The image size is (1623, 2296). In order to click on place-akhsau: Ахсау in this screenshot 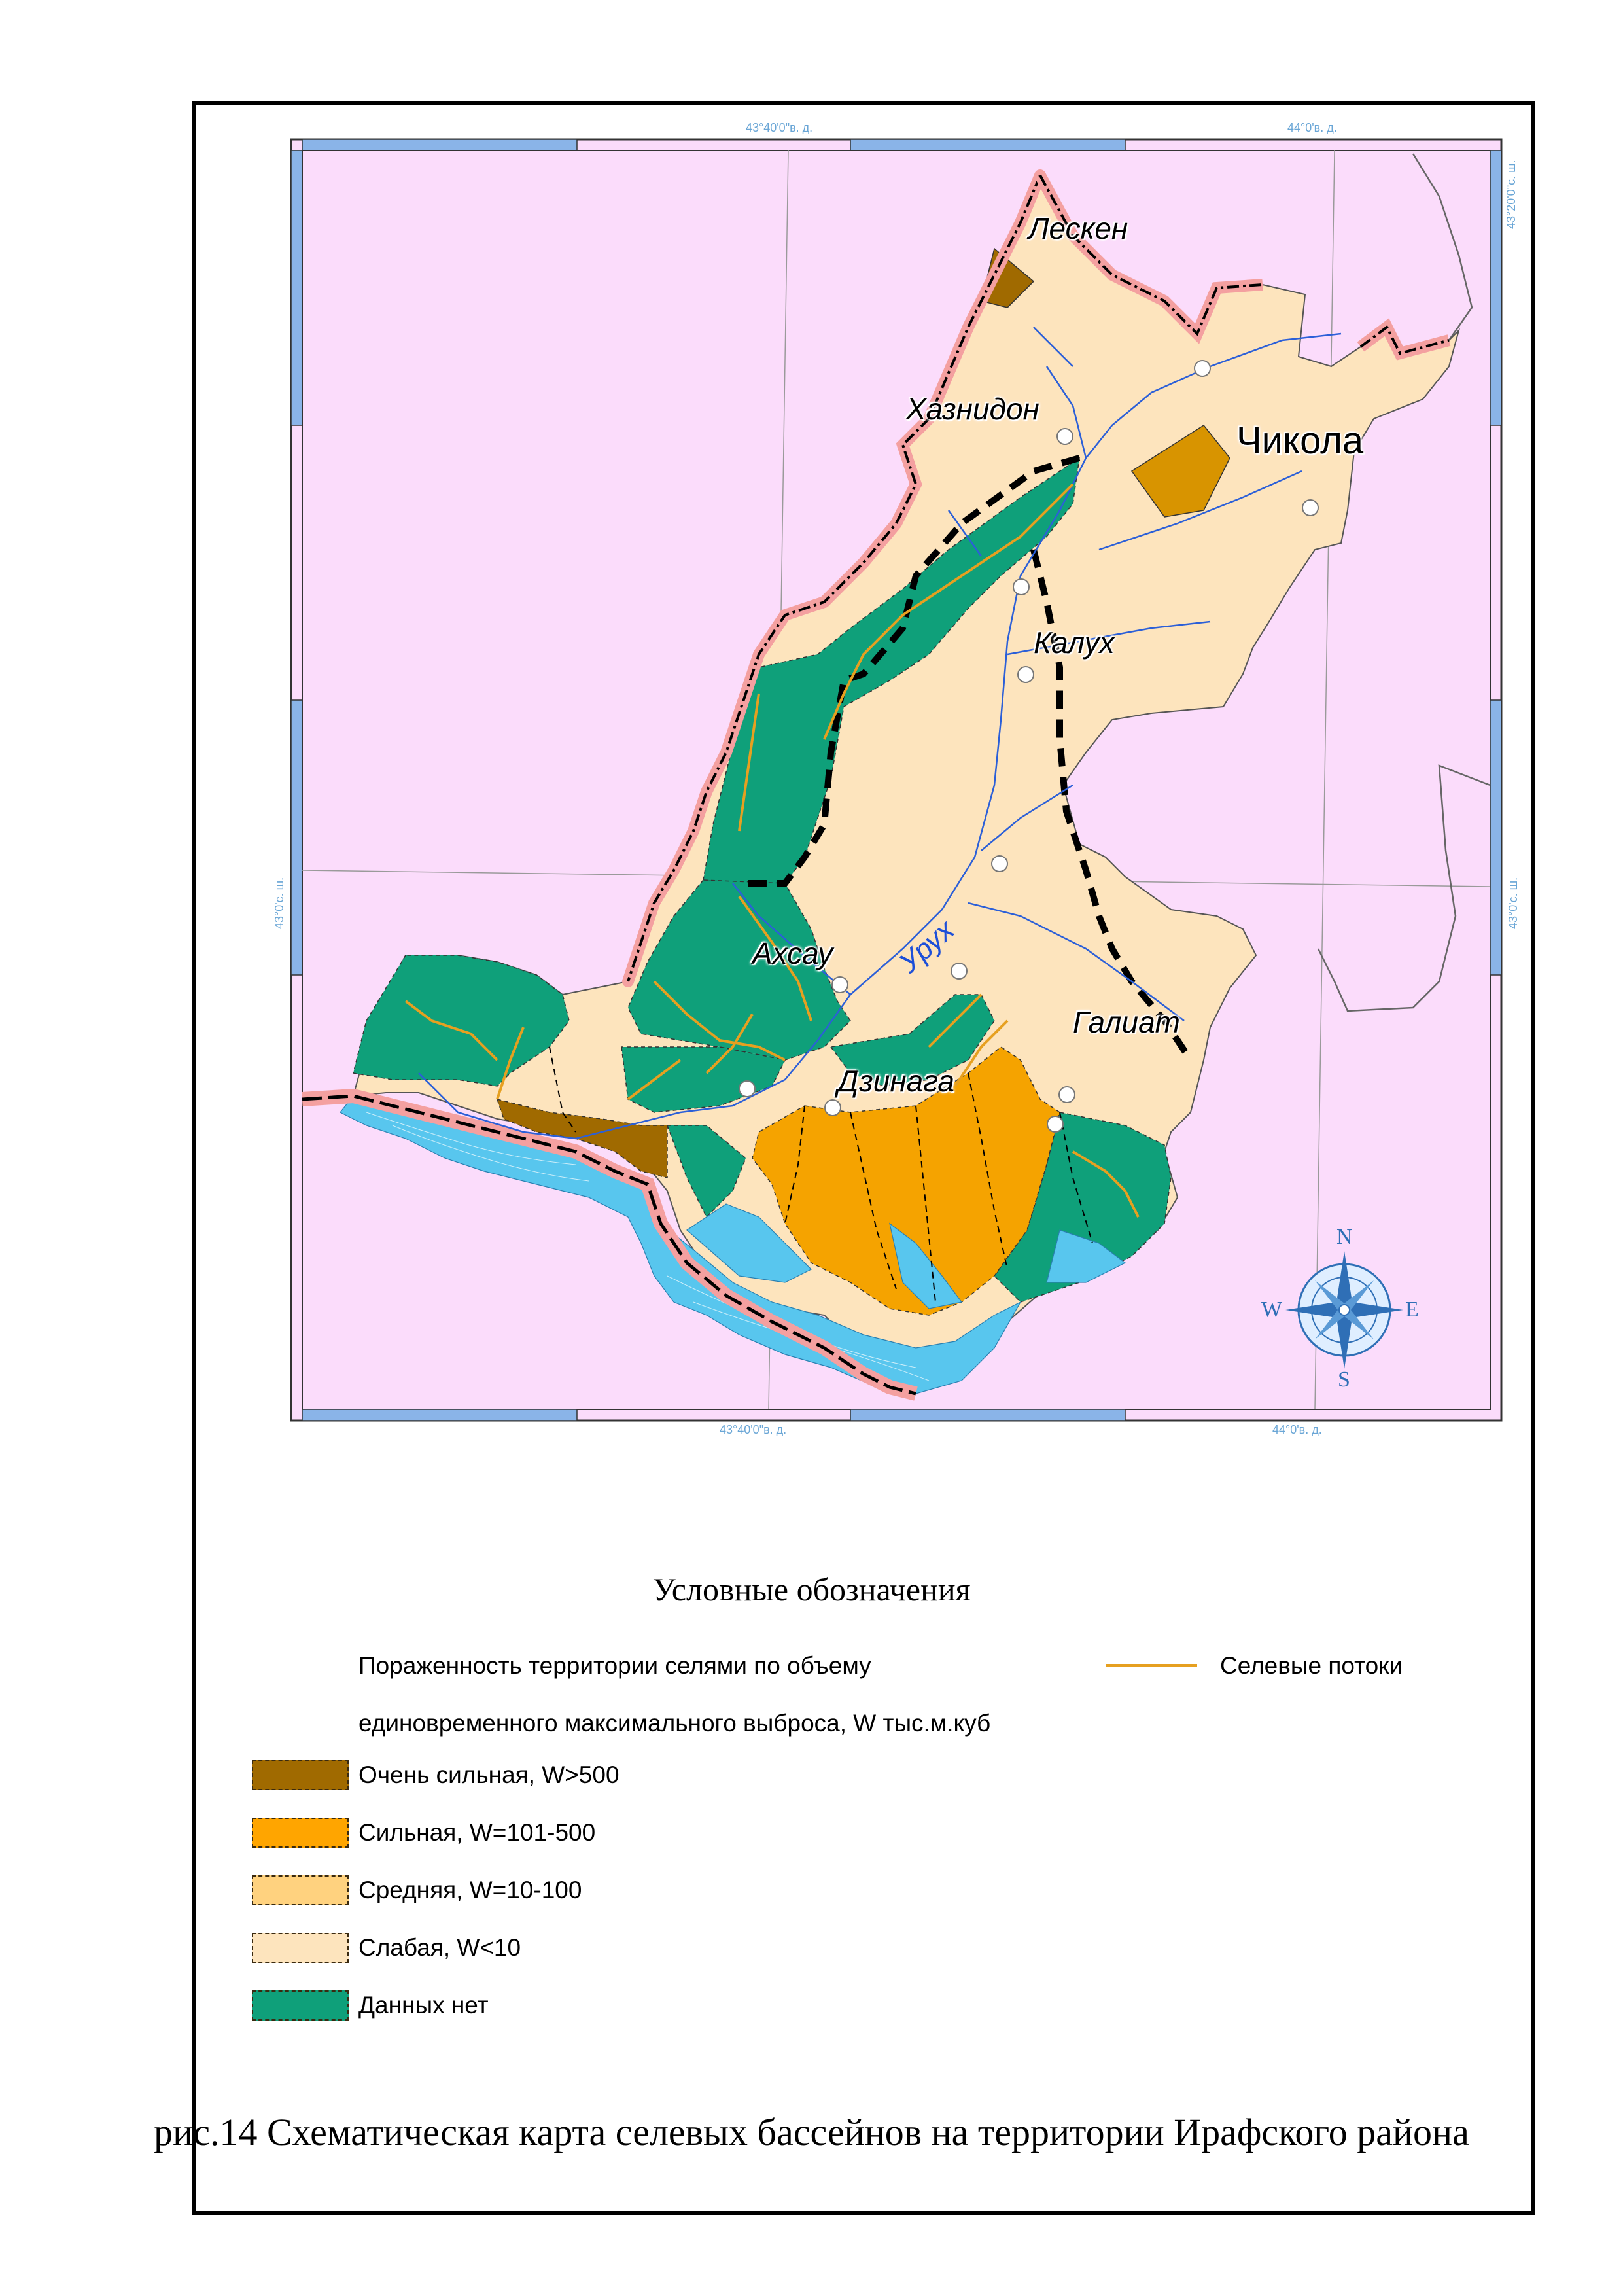, I will do `click(792, 953)`.